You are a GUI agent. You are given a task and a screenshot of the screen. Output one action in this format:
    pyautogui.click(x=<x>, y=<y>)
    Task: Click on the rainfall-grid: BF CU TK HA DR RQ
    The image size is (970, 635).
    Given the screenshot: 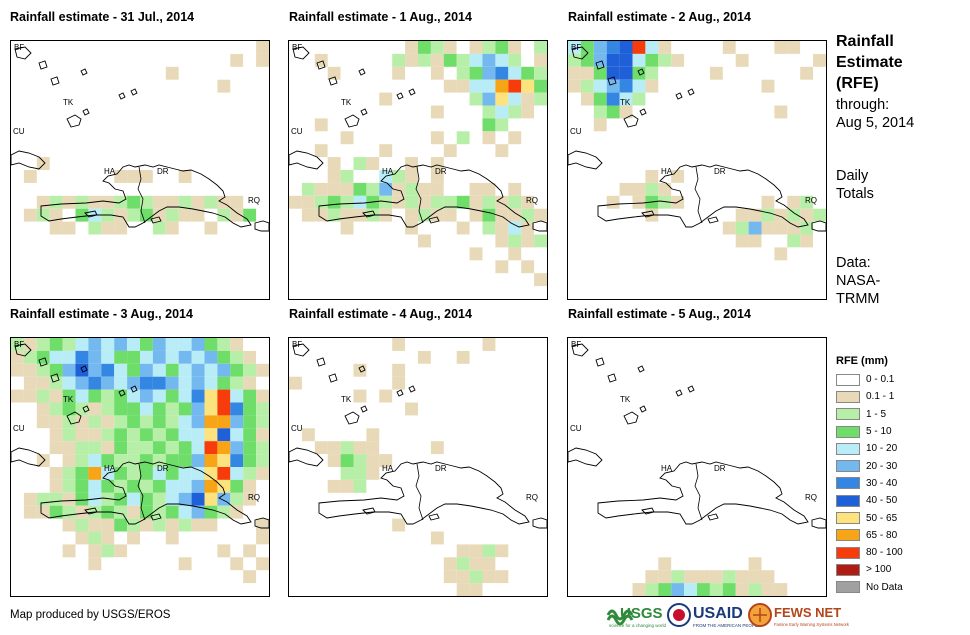 What is the action you would take?
    pyautogui.click(x=140, y=170)
    